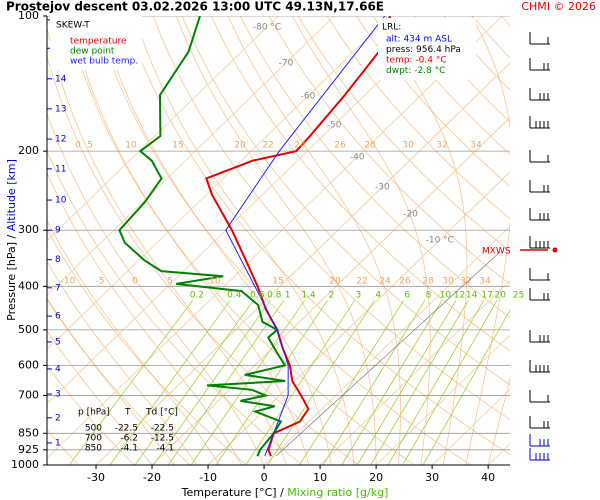 The width and height of the screenshot is (600, 500). What do you see at coordinates (61, 79) in the screenshot?
I see `altitude-tick-label: 14` at bounding box center [61, 79].